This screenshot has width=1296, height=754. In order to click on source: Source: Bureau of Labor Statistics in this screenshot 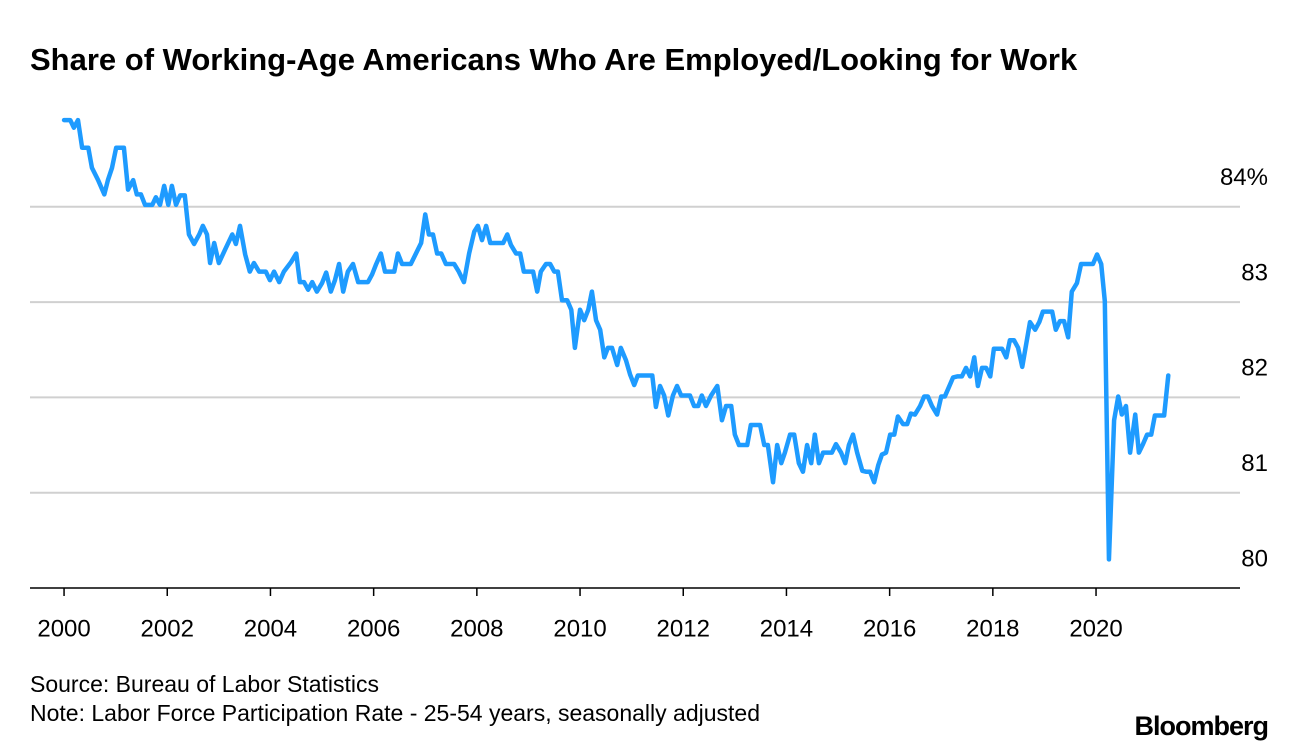, I will do `click(204, 684)`.